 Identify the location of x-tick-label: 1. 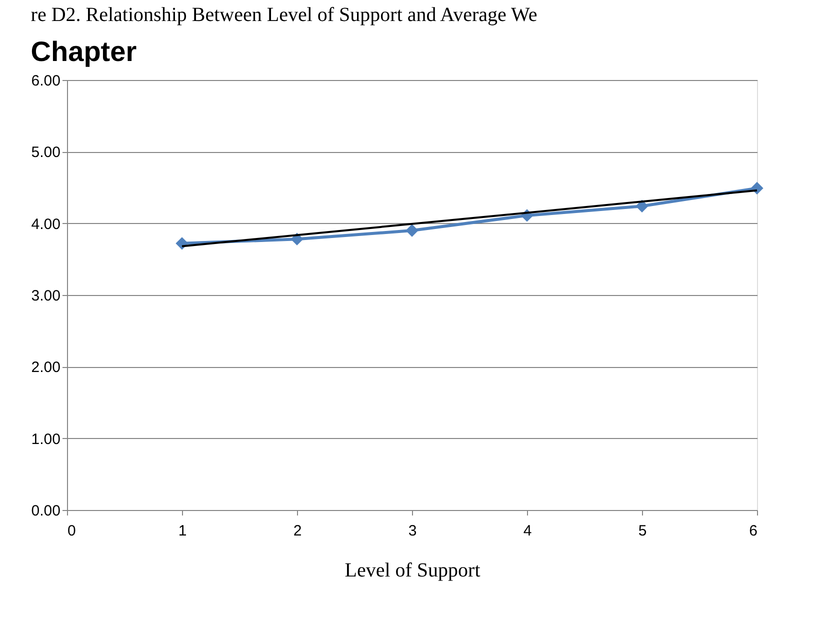
(182, 531).